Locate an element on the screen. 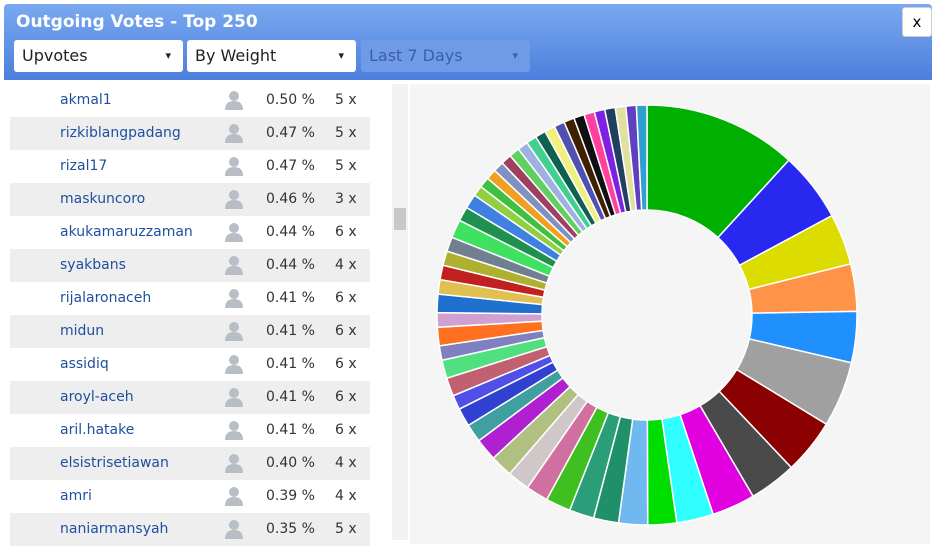 The image size is (934, 546). table-row: aroyl-aceh 0.41 % 6 x is located at coordinates (190, 397).